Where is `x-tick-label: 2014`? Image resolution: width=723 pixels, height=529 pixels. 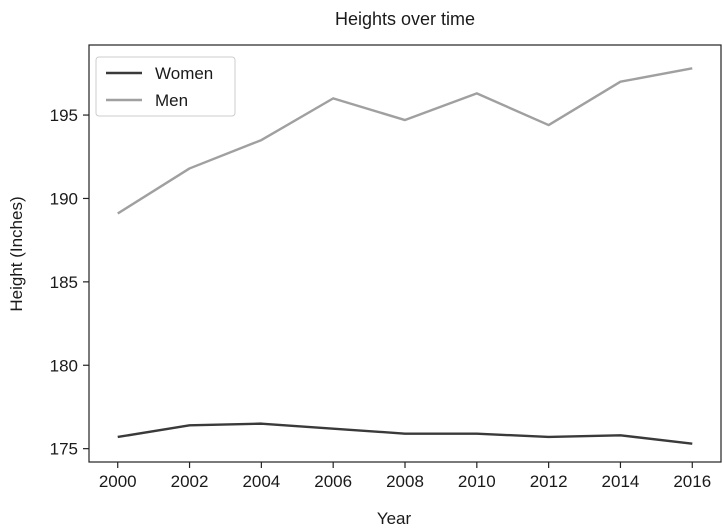 x-tick-label: 2014 is located at coordinates (621, 481).